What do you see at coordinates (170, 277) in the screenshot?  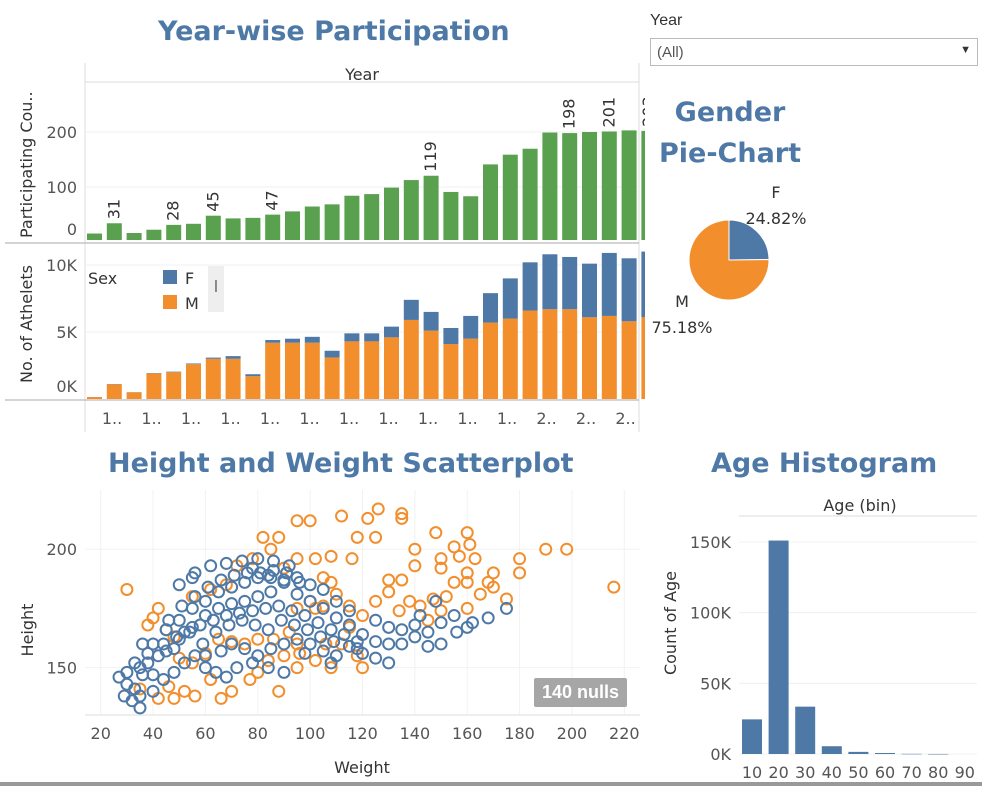 I see `legend-swatch-f` at bounding box center [170, 277].